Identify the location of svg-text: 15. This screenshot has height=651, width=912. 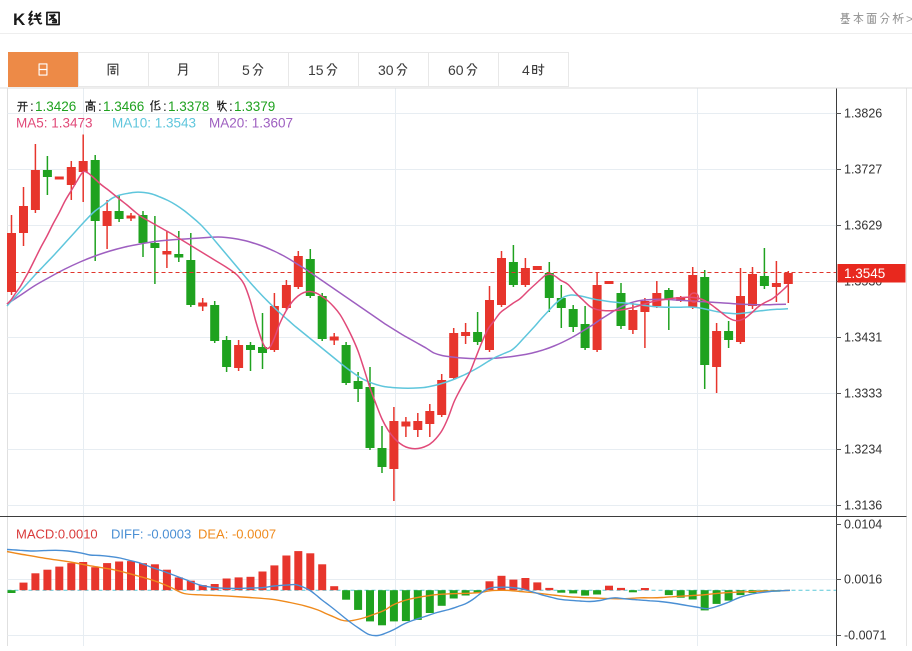
(316, 70).